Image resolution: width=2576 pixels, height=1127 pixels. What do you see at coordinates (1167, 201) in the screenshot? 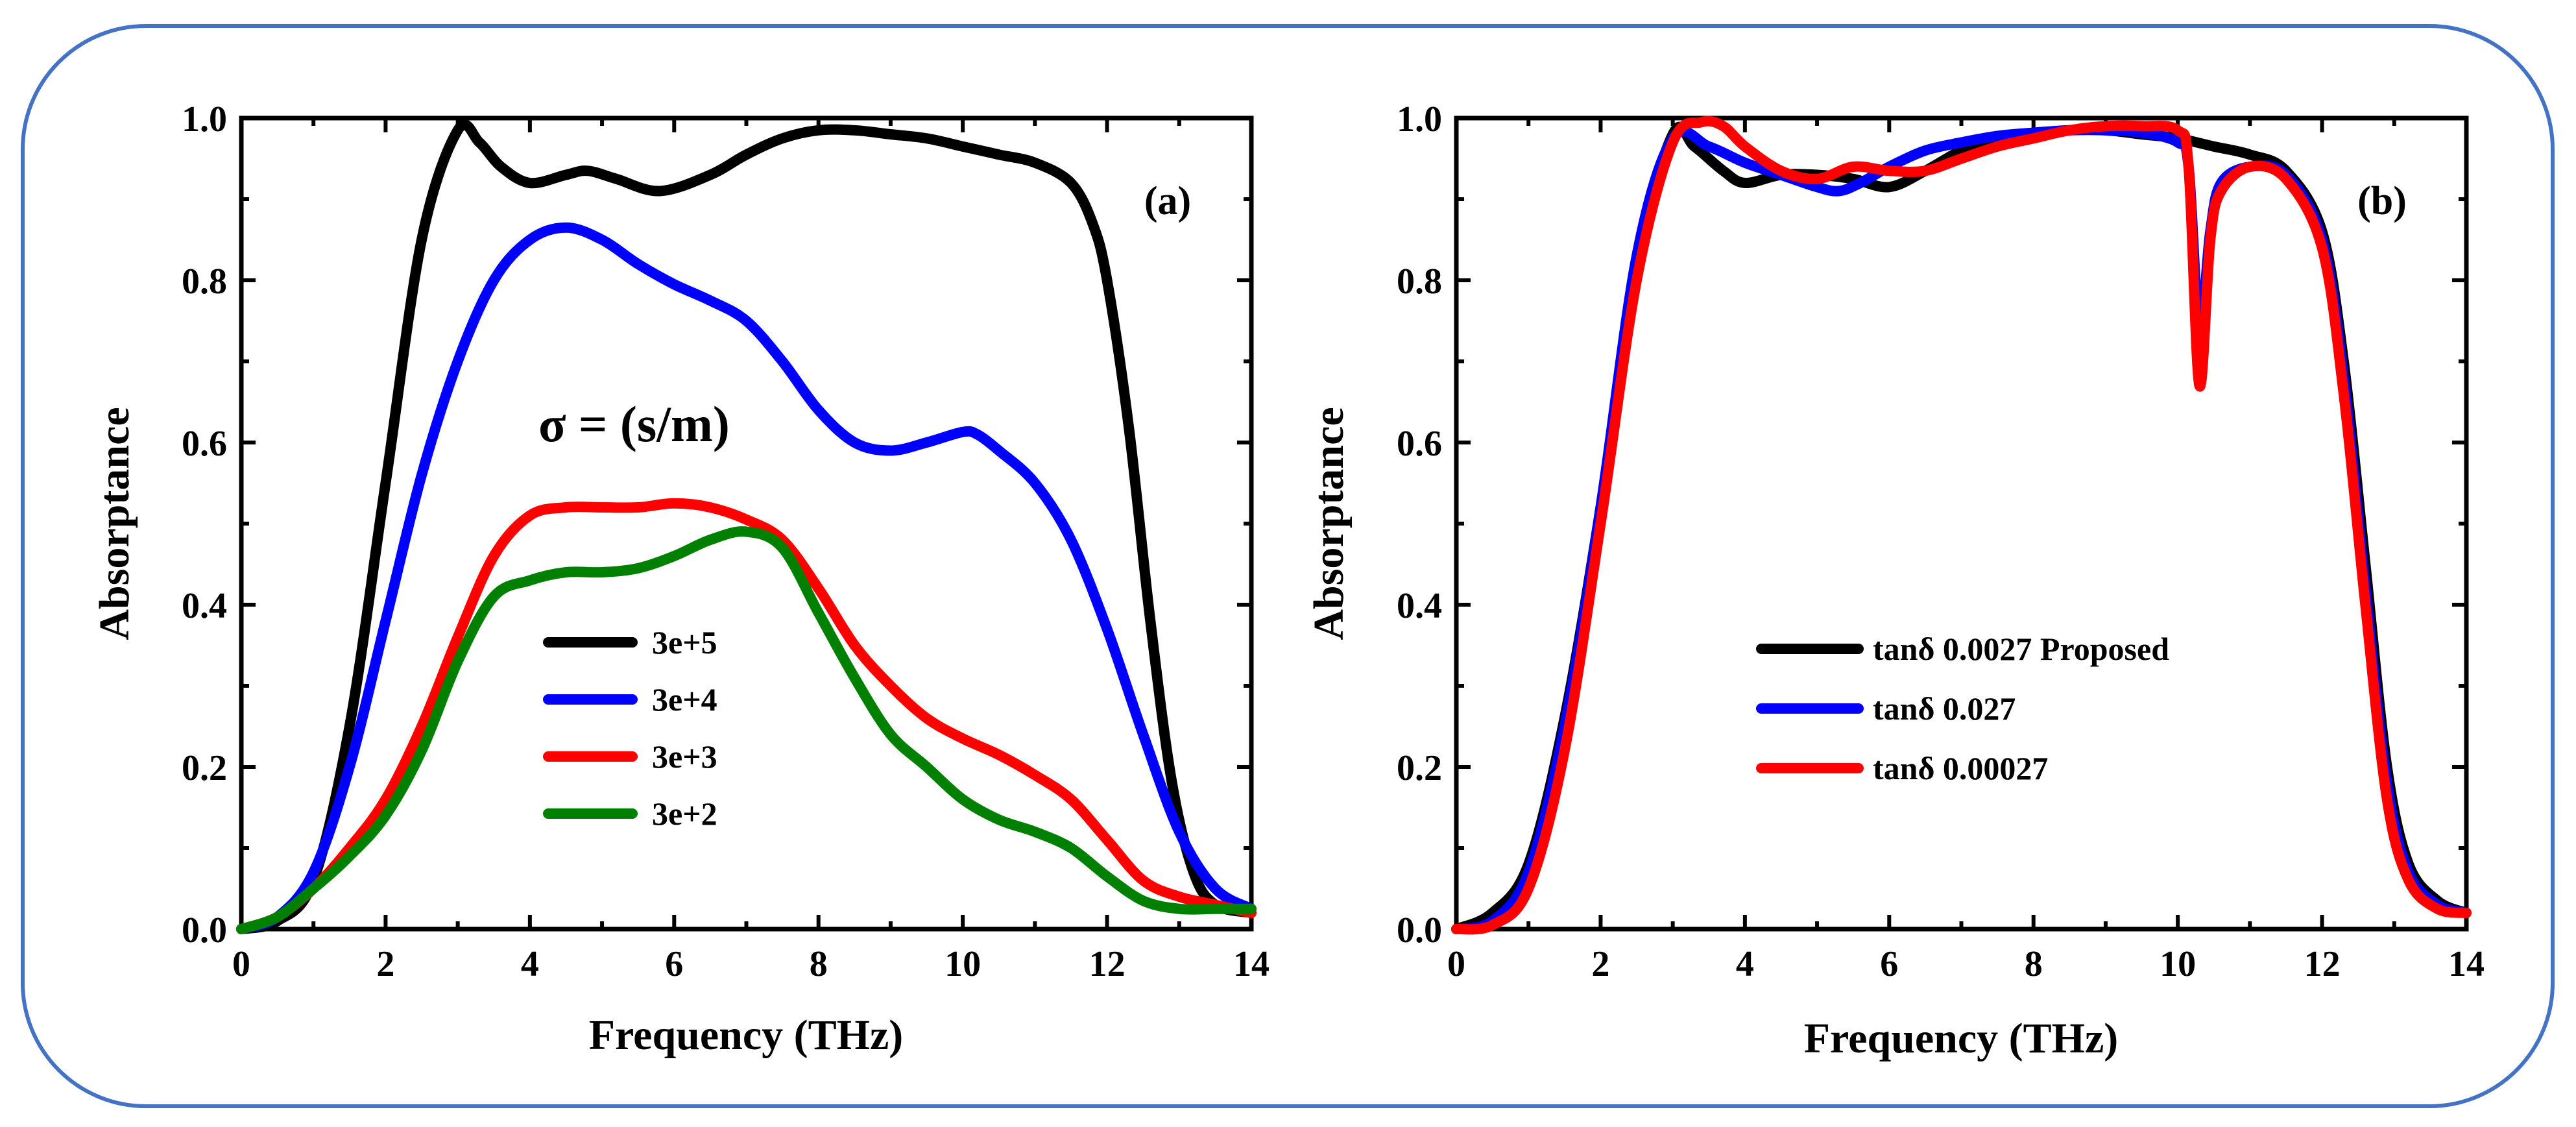
I see `panel-a-label: (a)` at bounding box center [1167, 201].